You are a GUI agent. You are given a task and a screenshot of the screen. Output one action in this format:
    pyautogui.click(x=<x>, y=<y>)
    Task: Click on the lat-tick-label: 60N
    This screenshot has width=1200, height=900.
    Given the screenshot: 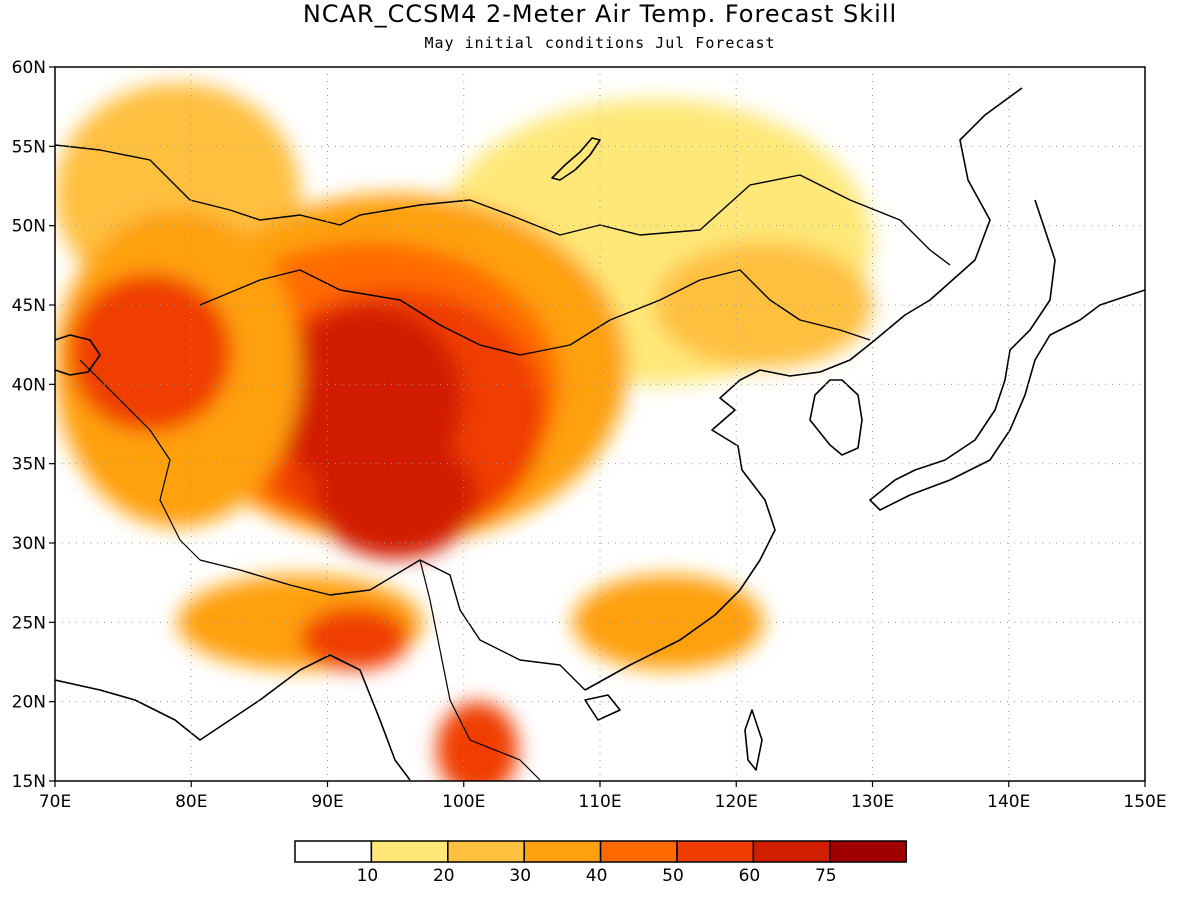 What is the action you would take?
    pyautogui.click(x=29, y=68)
    